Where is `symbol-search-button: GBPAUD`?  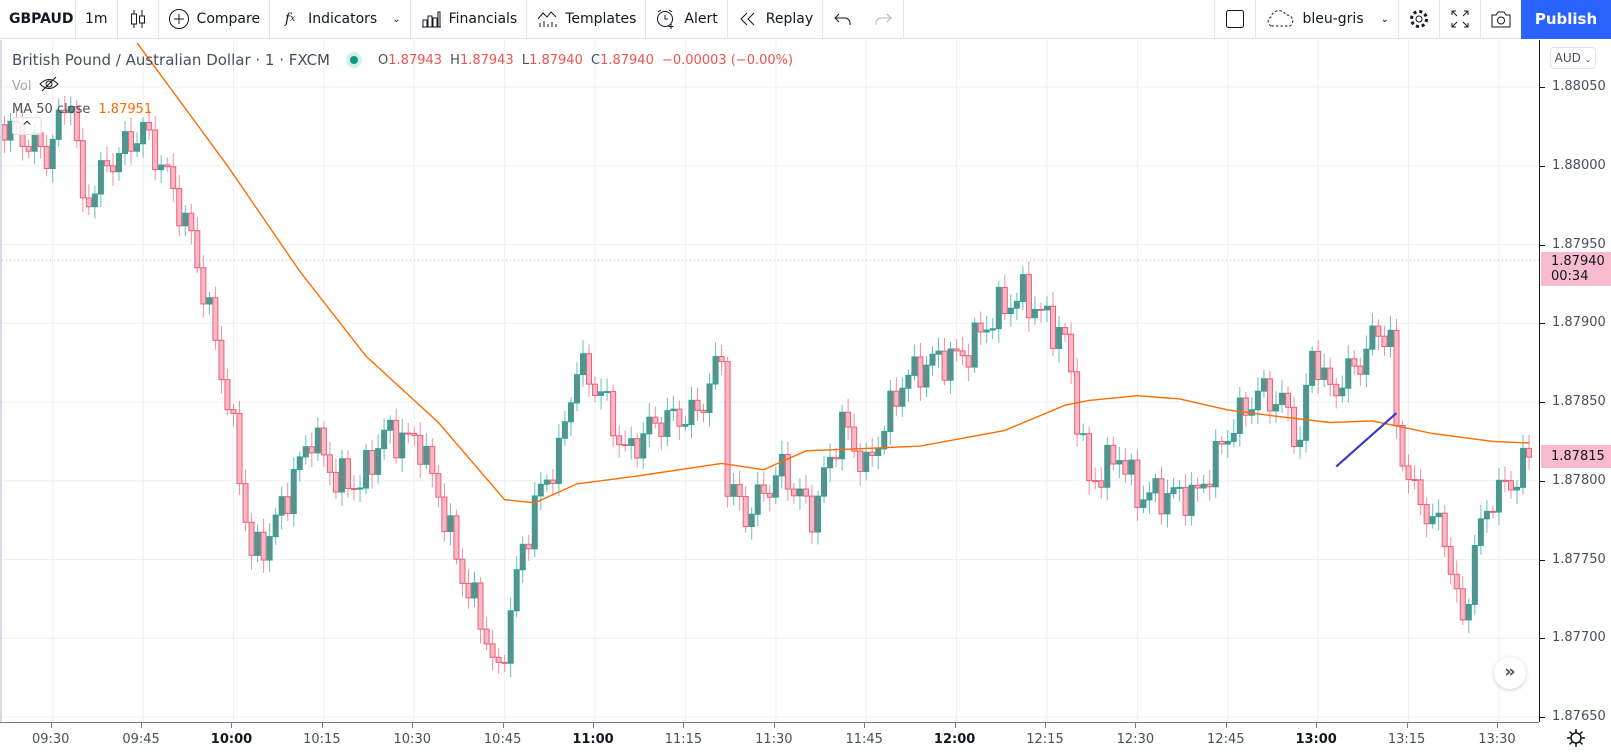
symbol-search-button: GBPAUD is located at coordinates (38, 19).